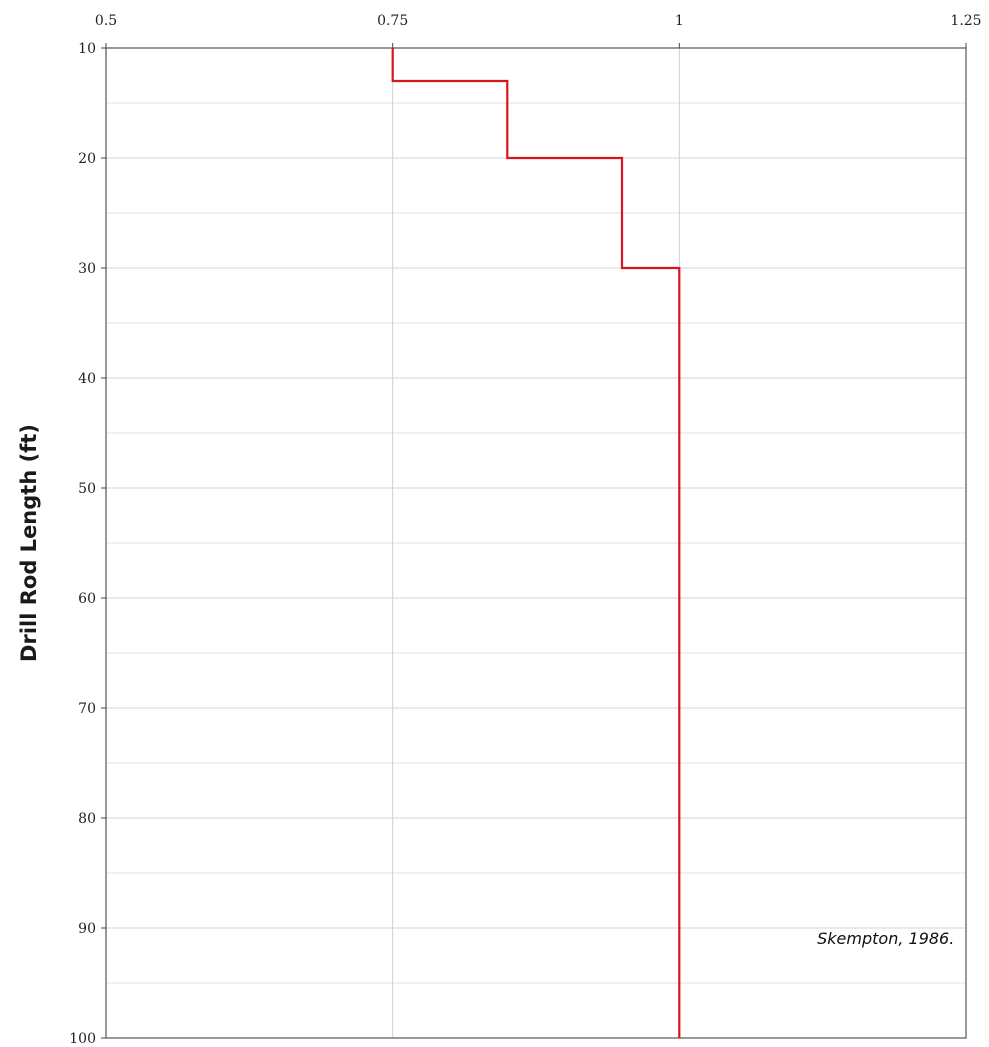 The image size is (989, 1047). What do you see at coordinates (87, 489) in the screenshot?
I see `y-tick-label: 50` at bounding box center [87, 489].